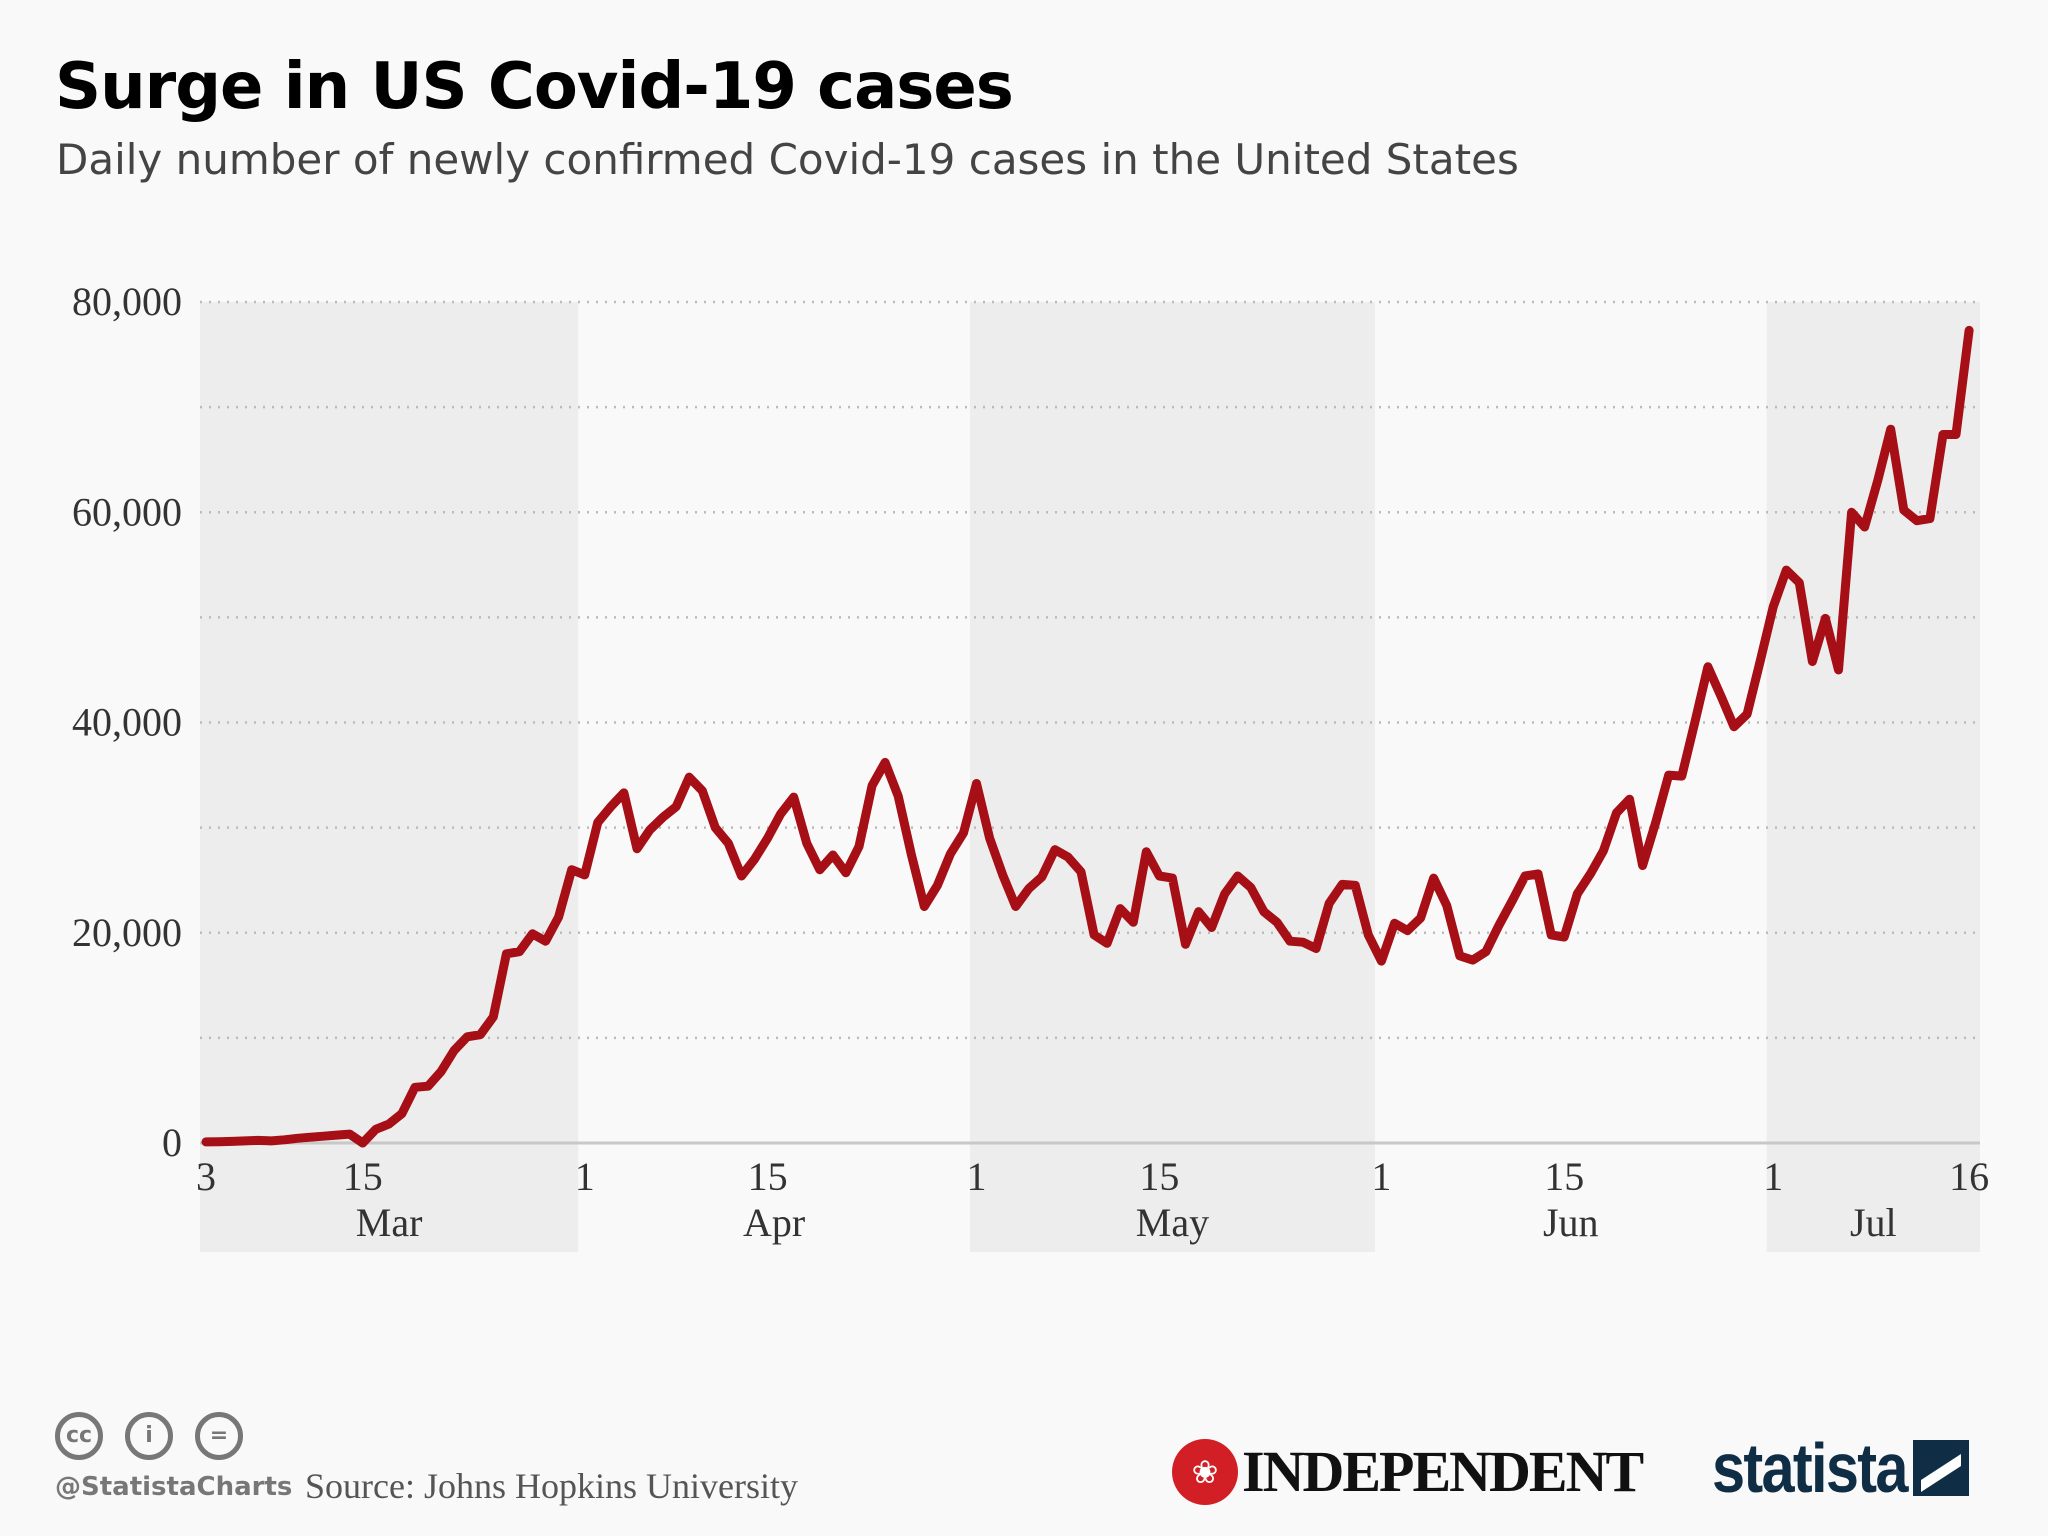 The image size is (2048, 1536). What do you see at coordinates (79, 1436) in the screenshot?
I see `cc-icon: cc` at bounding box center [79, 1436].